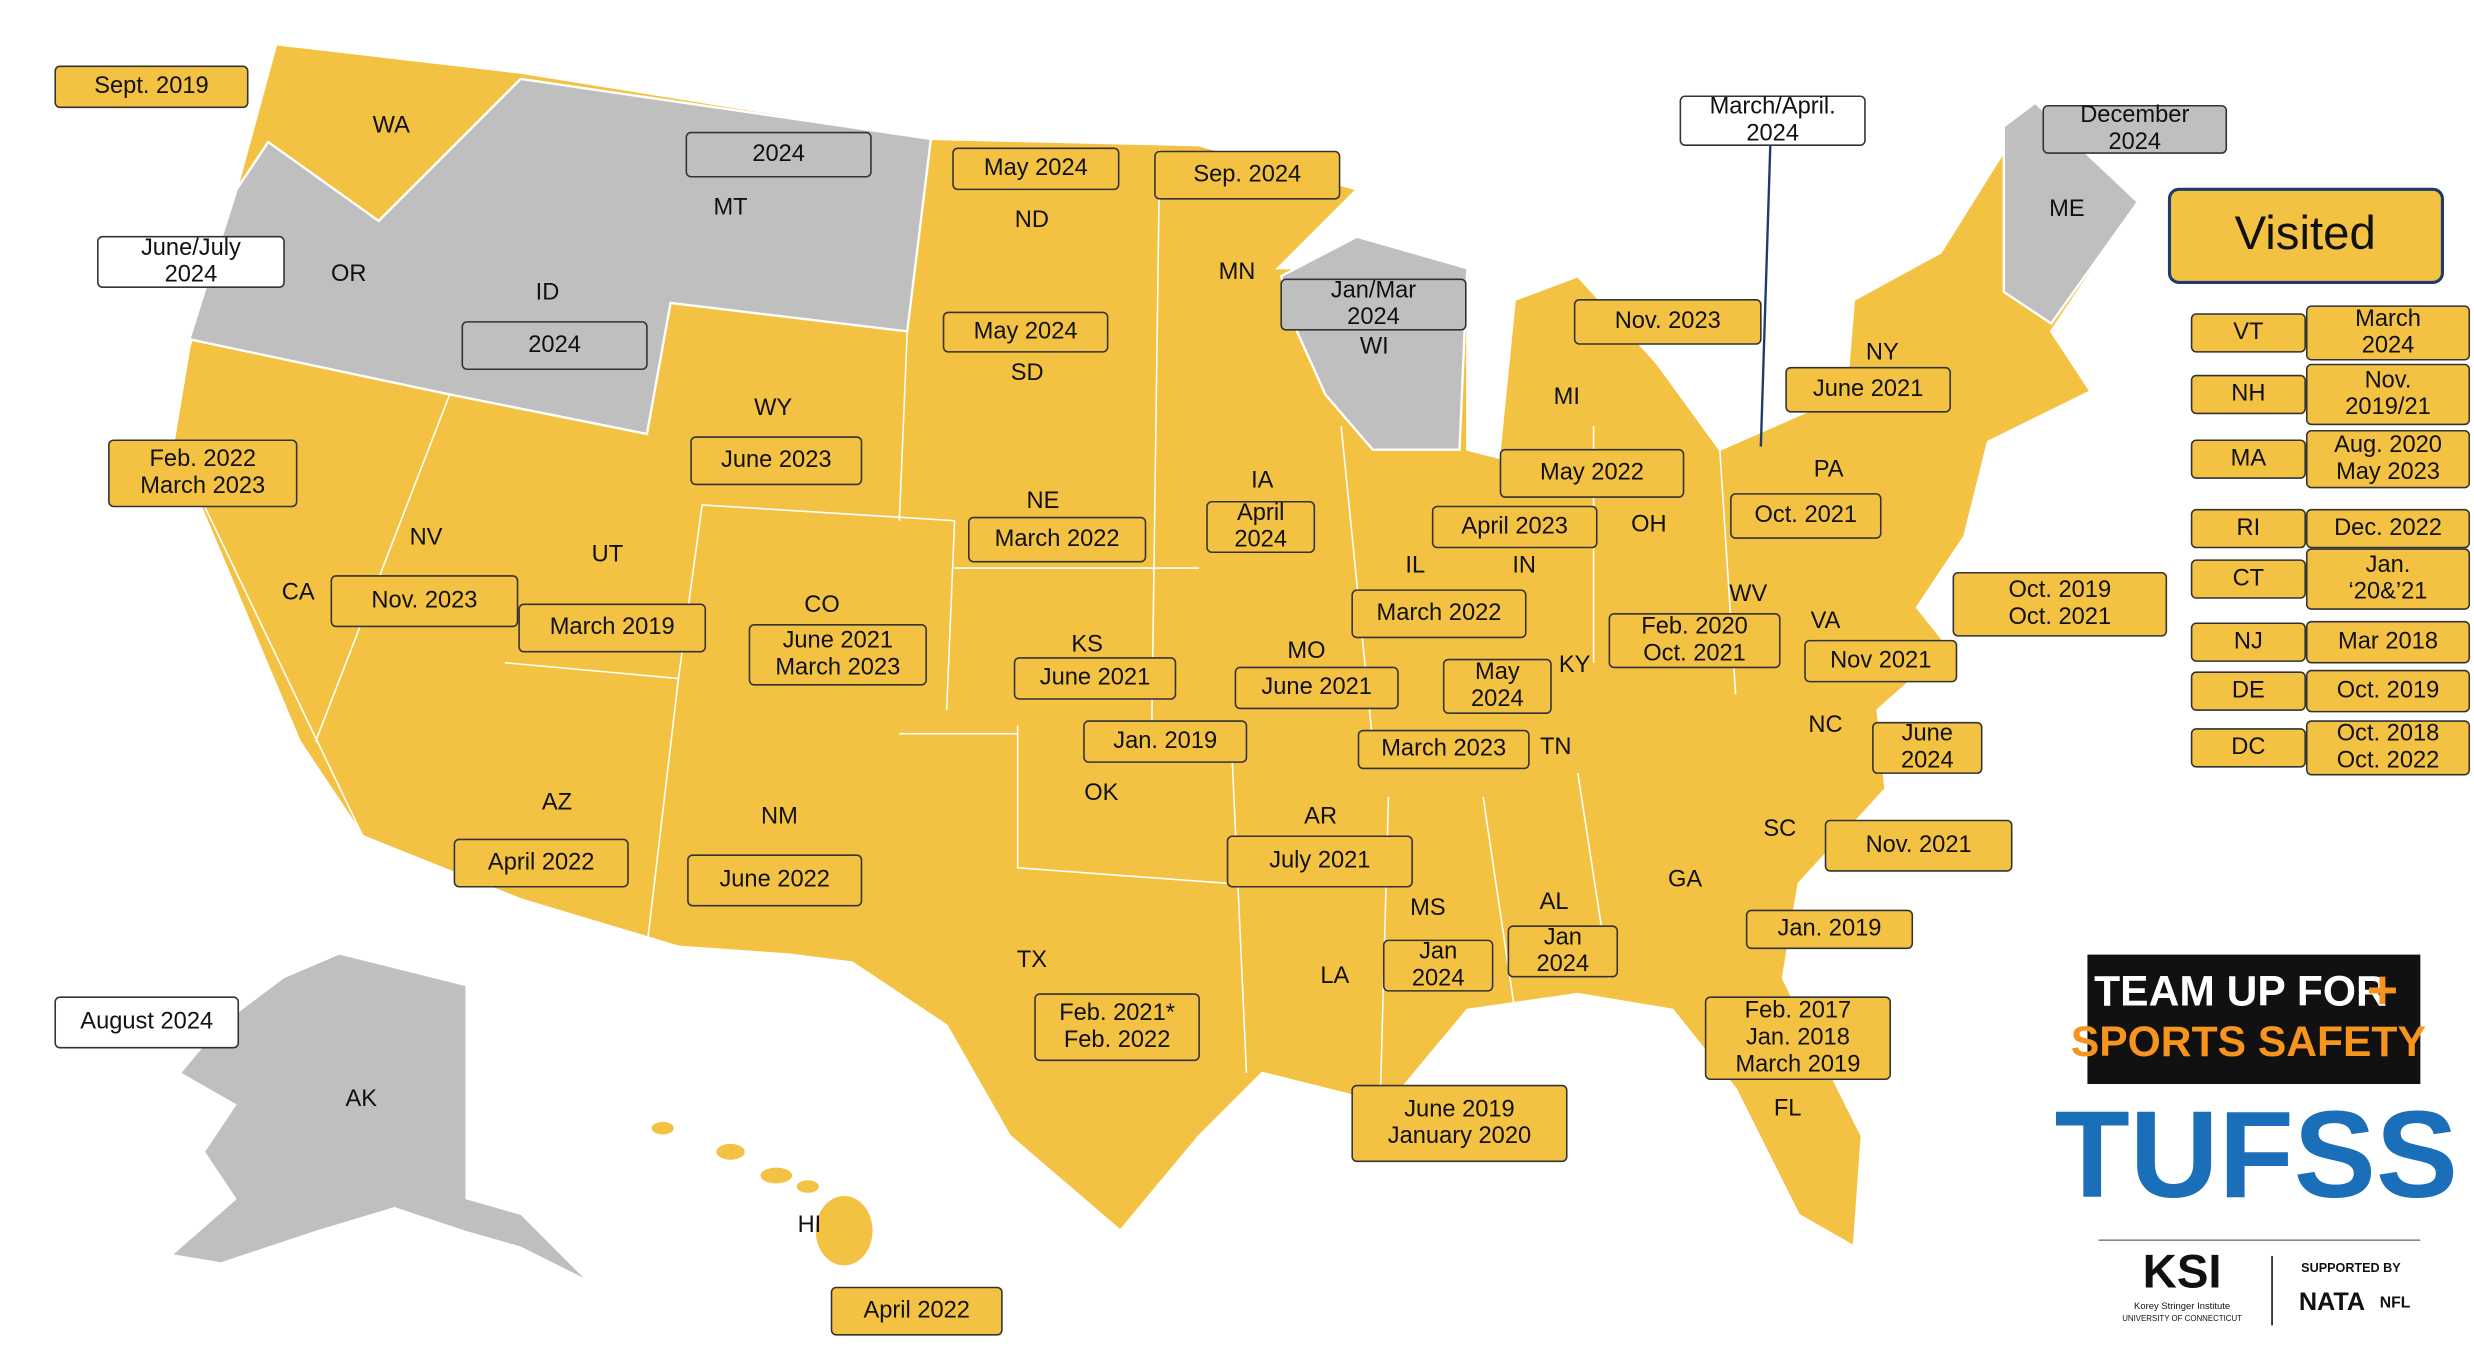 The height and width of the screenshot is (1368, 2474). I want to click on date-label: Nov. 2021, so click(1919, 845).